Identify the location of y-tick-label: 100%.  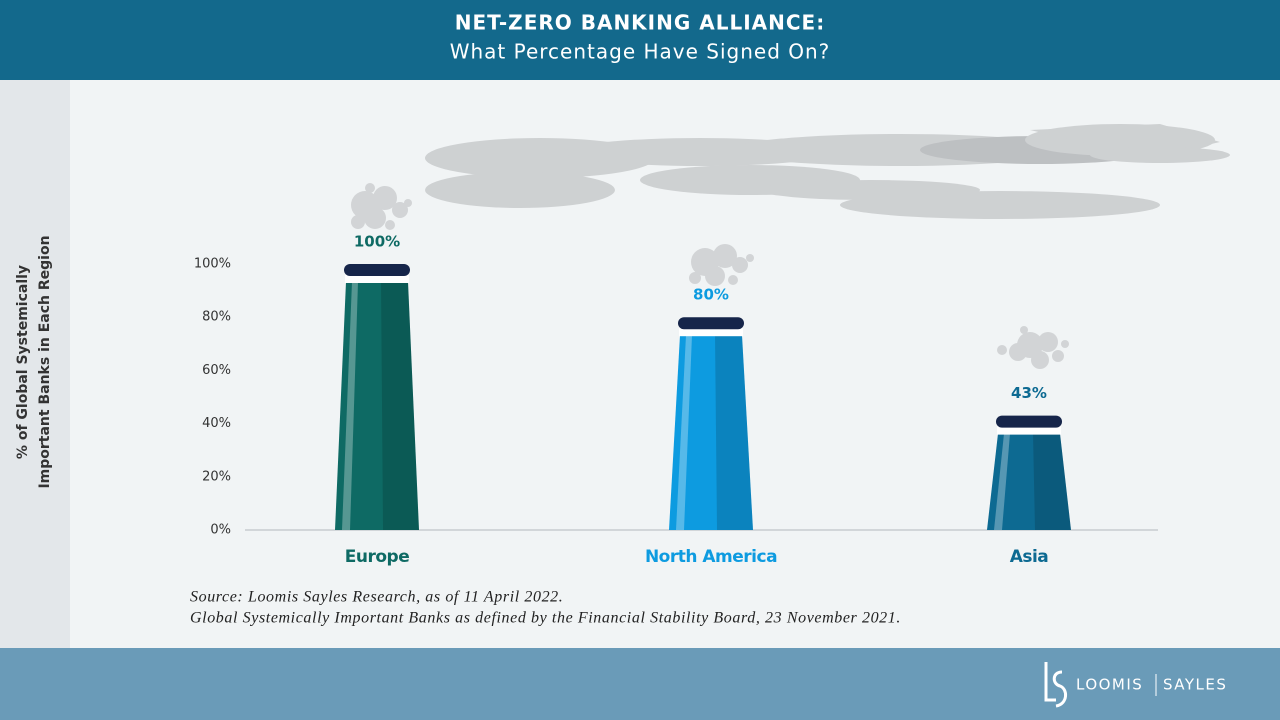
(212, 264).